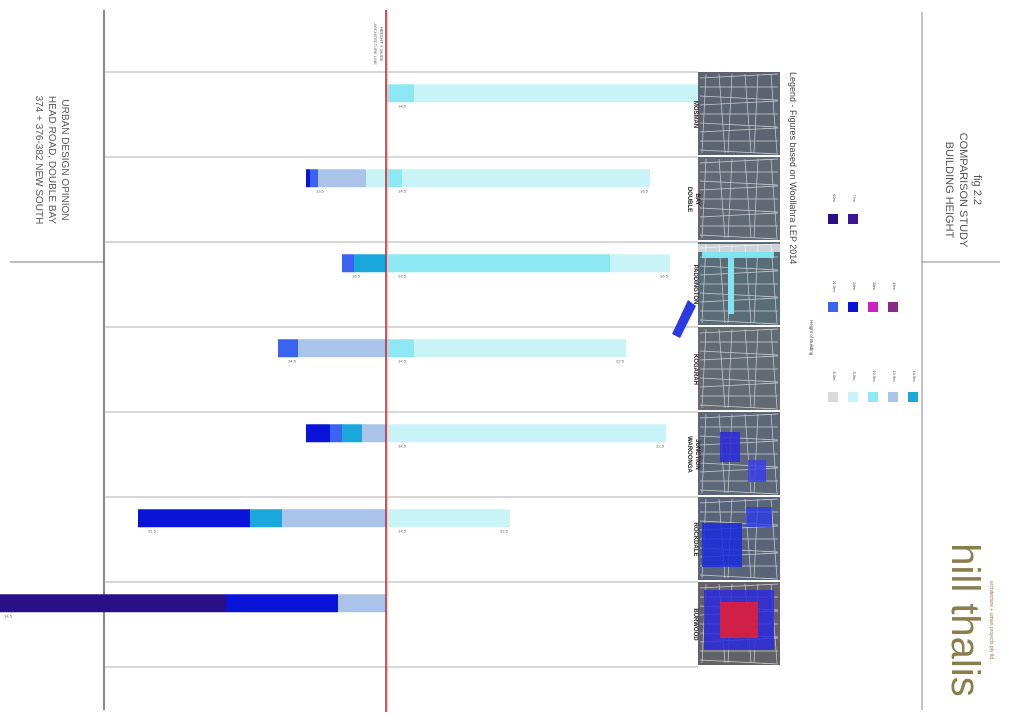  What do you see at coordinates (811, 338) in the screenshot?
I see `legend-subtitle: Height of Building` at bounding box center [811, 338].